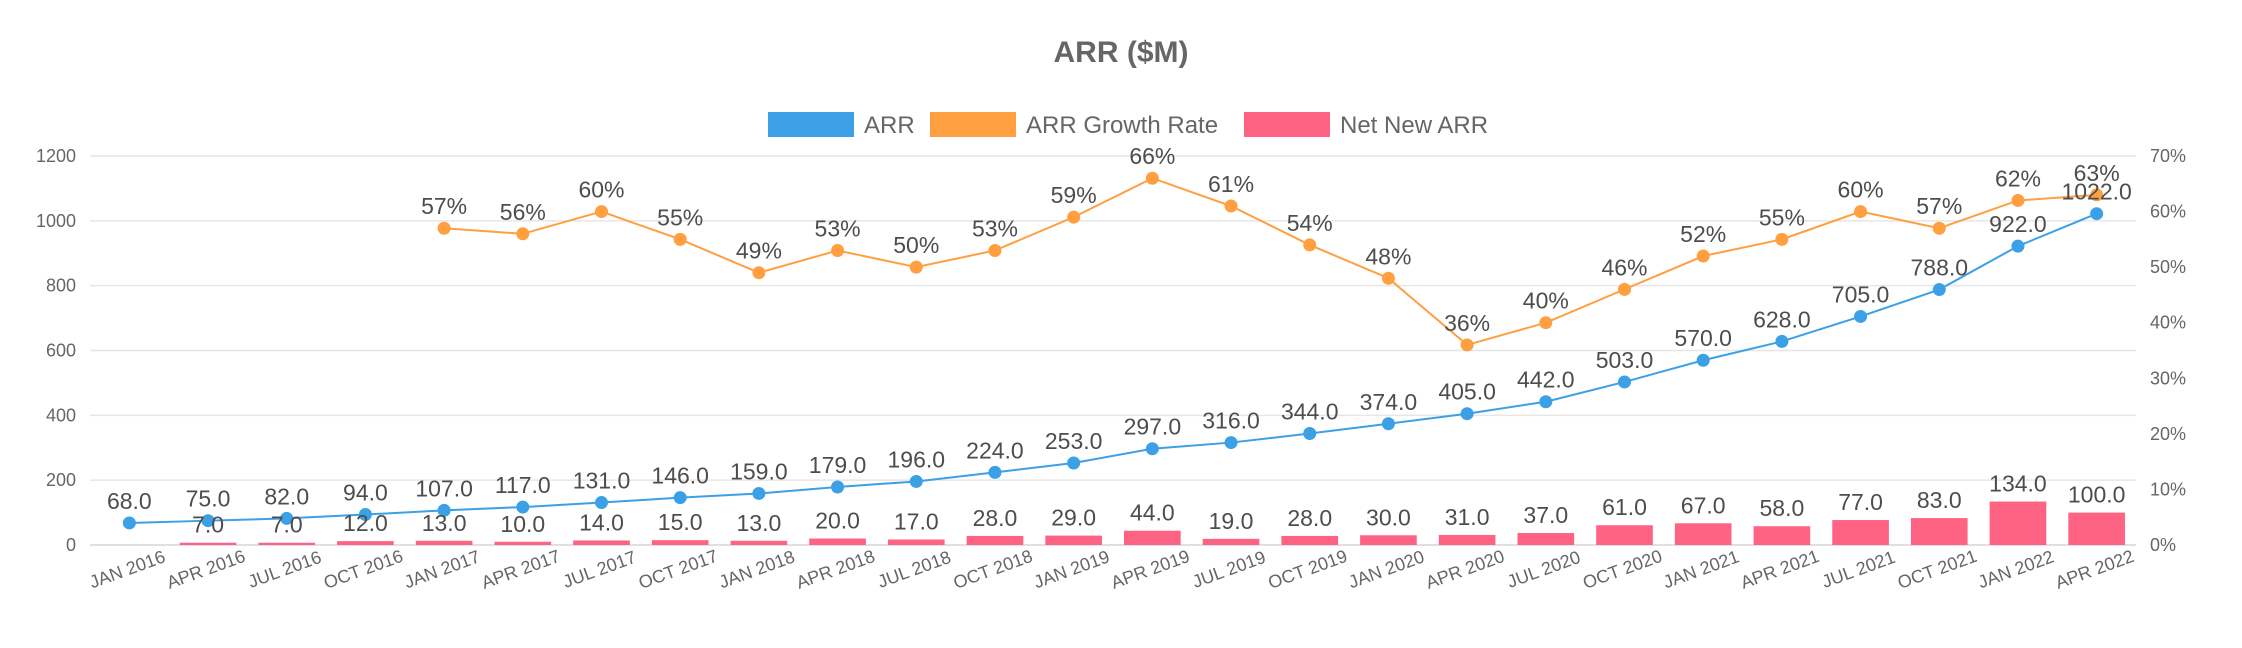 The height and width of the screenshot is (648, 2242). Describe the element at coordinates (1701, 569) in the screenshot. I see `x-tick-label: JAN 2021` at that location.